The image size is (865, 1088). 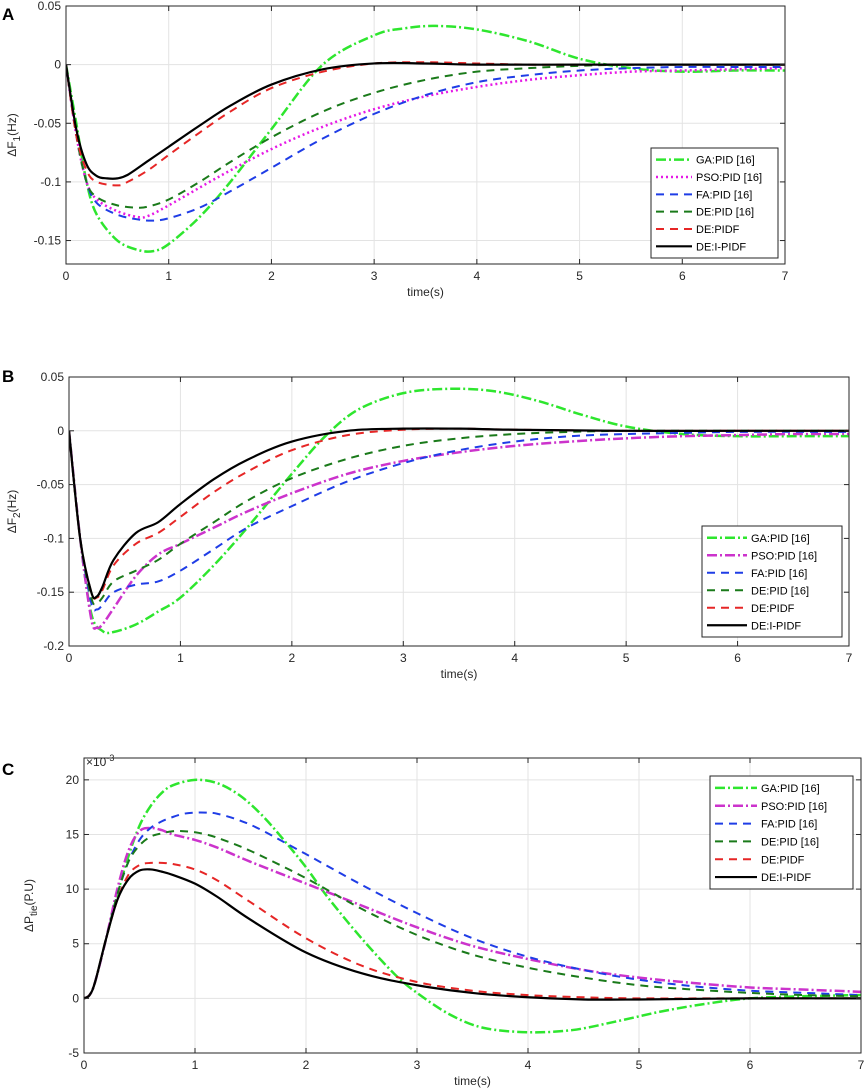 What do you see at coordinates (100, 761) in the screenshot?
I see `y-exponent-label: ×10⁻³` at bounding box center [100, 761].